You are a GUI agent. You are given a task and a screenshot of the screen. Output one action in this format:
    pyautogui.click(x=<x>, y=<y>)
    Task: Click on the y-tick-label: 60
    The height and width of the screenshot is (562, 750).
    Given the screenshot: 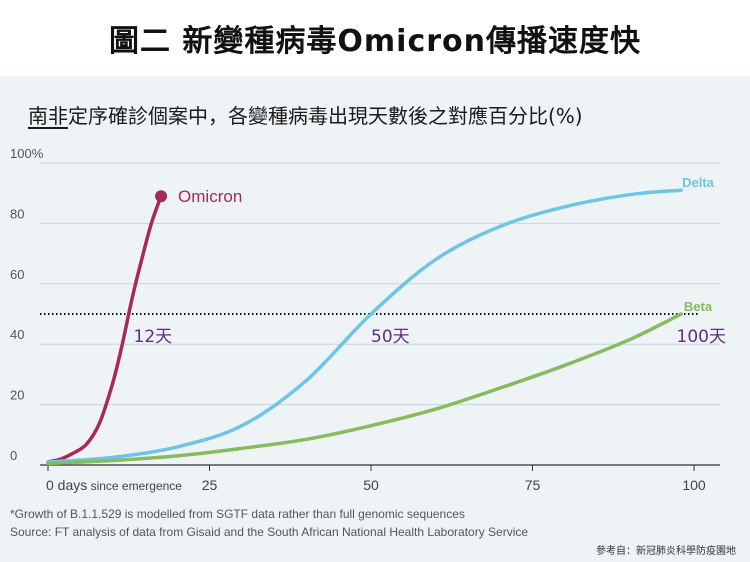 What is the action you would take?
    pyautogui.click(x=17, y=274)
    